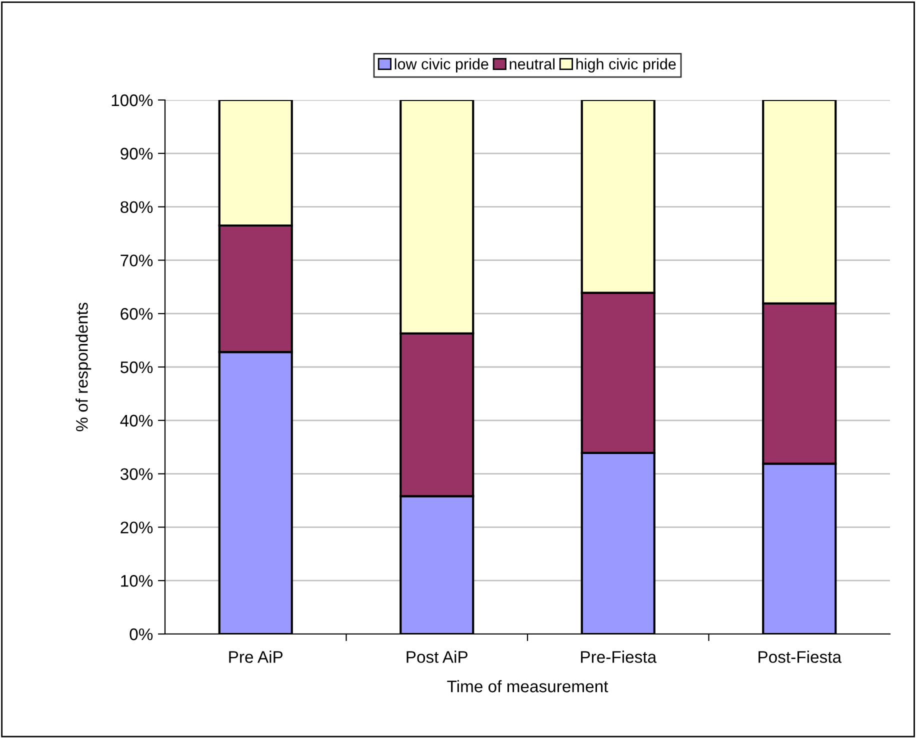 Image resolution: width=917 pixels, height=738 pixels. What do you see at coordinates (136, 154) in the screenshot?
I see `y-tick-label: 90%` at bounding box center [136, 154].